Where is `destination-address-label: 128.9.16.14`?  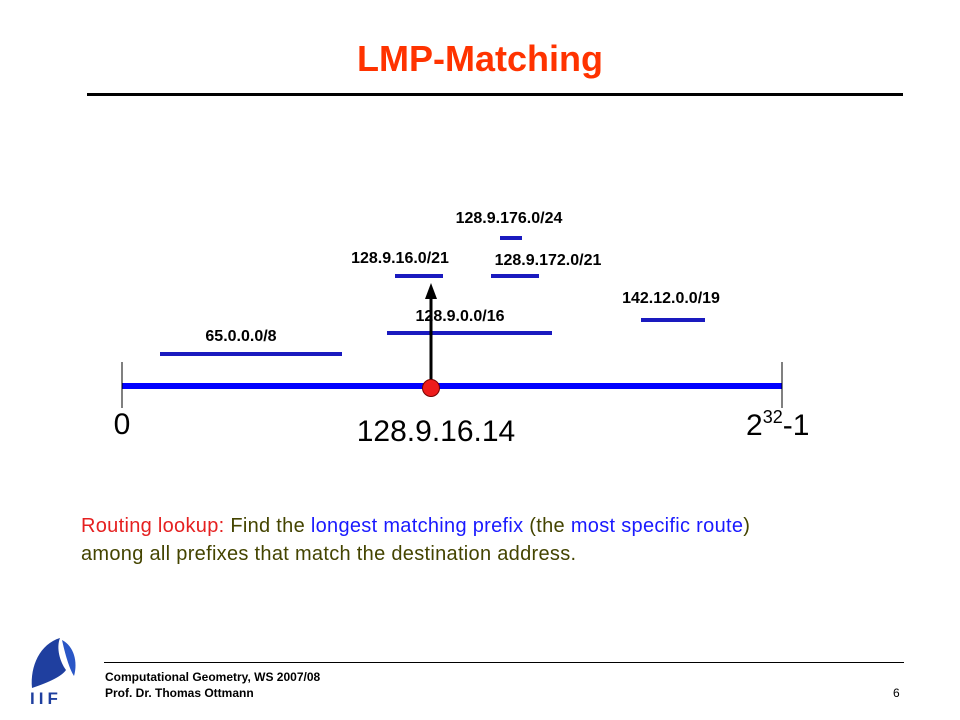
destination-address-label: 128.9.16.14 is located at coordinates (436, 431).